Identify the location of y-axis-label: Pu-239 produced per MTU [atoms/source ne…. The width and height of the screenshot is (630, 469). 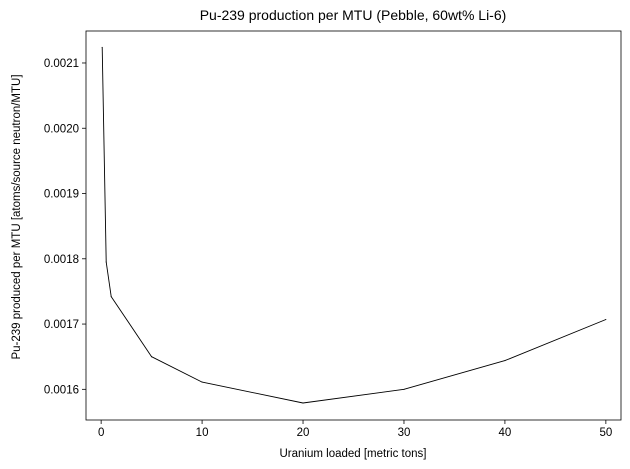
(17, 216).